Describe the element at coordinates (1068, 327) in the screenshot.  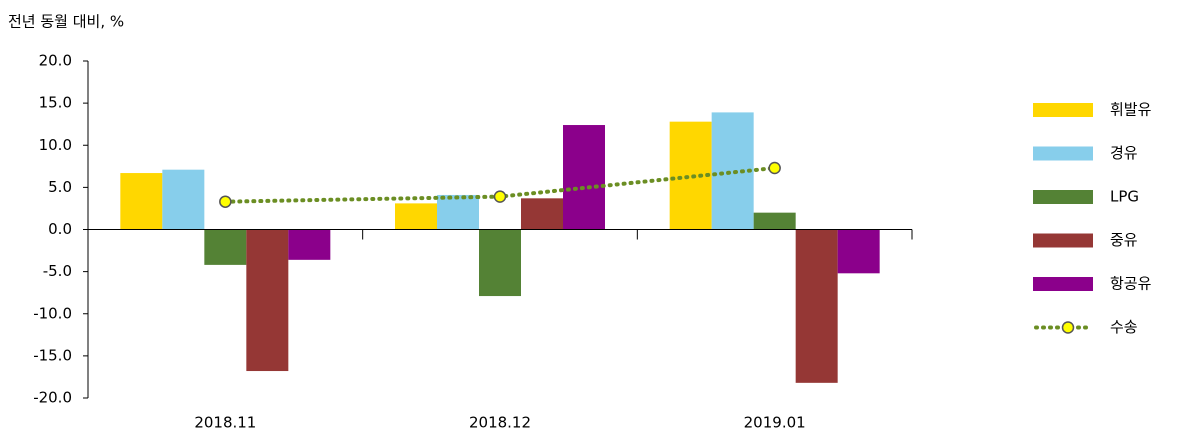
I see `legend-marker` at that location.